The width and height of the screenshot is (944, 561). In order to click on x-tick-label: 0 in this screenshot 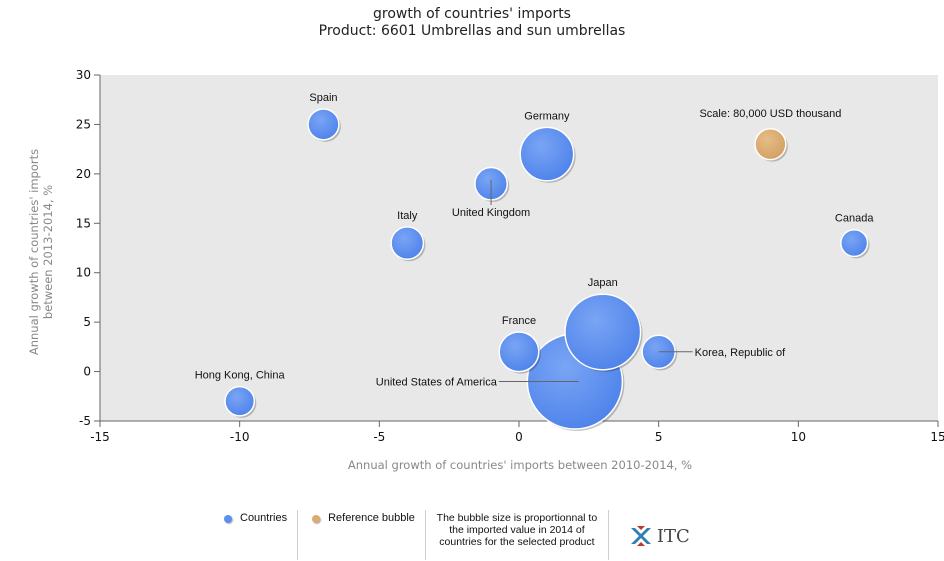, I will do `click(519, 437)`.